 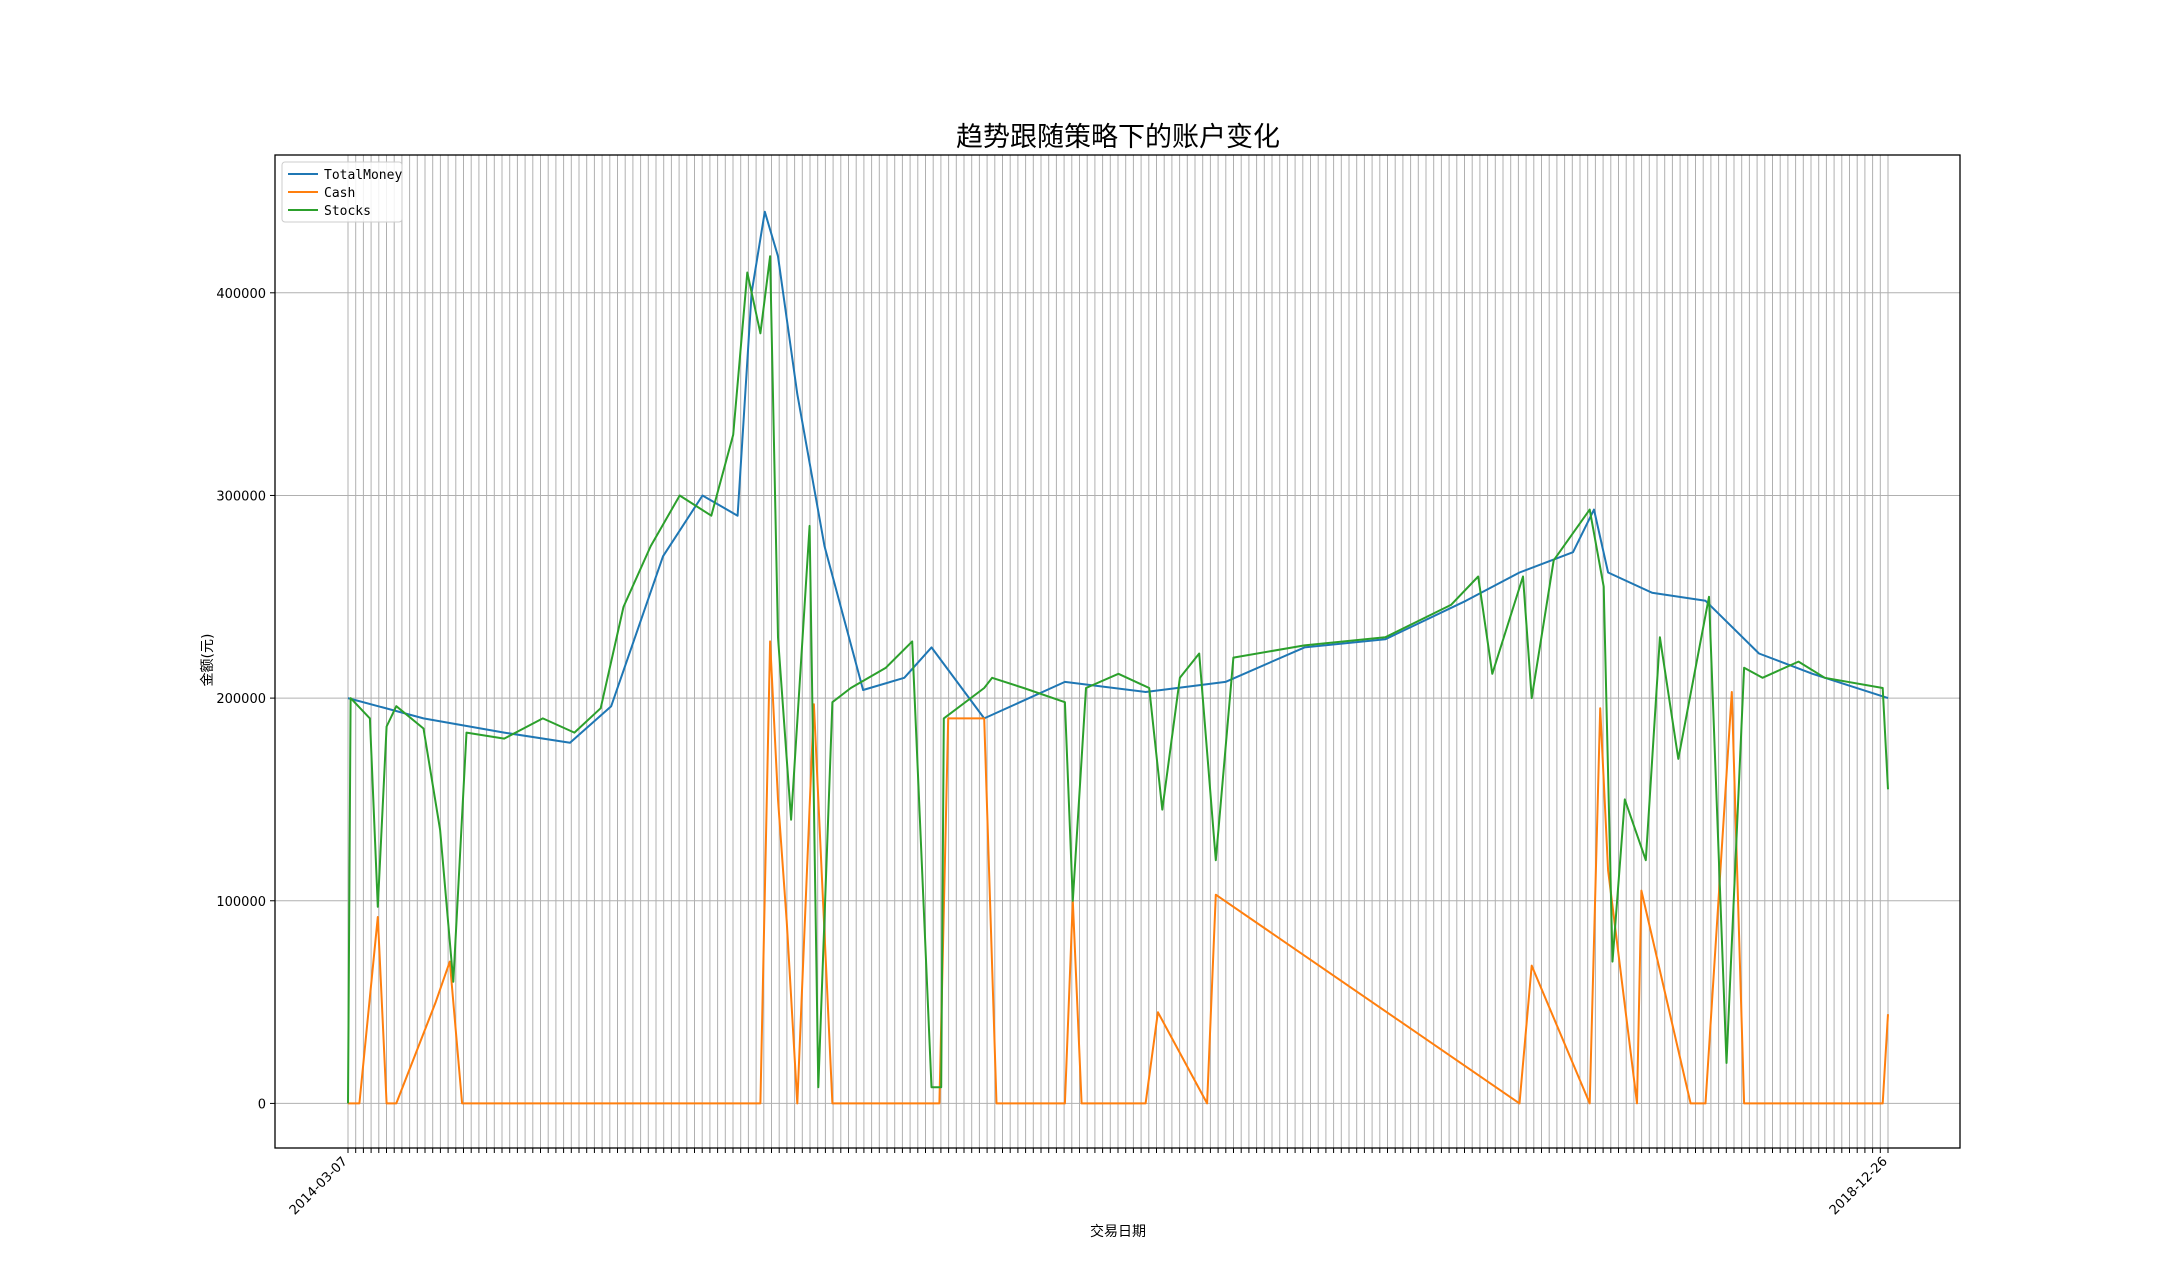 I want to click on y-axis: 0 100000 200000 300000 400000, so click(x=245, y=699).